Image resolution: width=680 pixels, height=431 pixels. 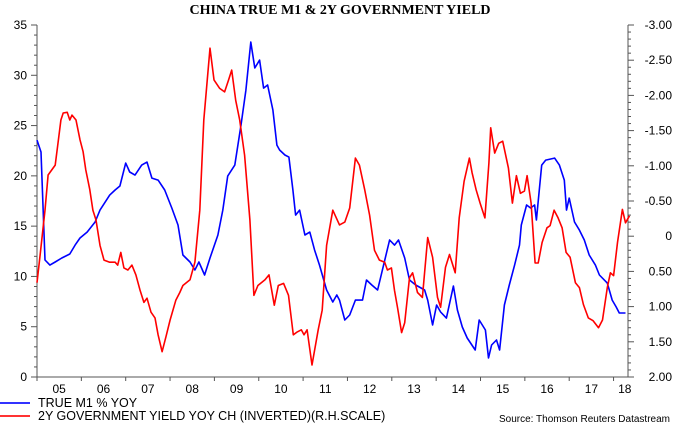 What do you see at coordinates (23, 327) in the screenshot?
I see `left-axis-tick-label: 5` at bounding box center [23, 327].